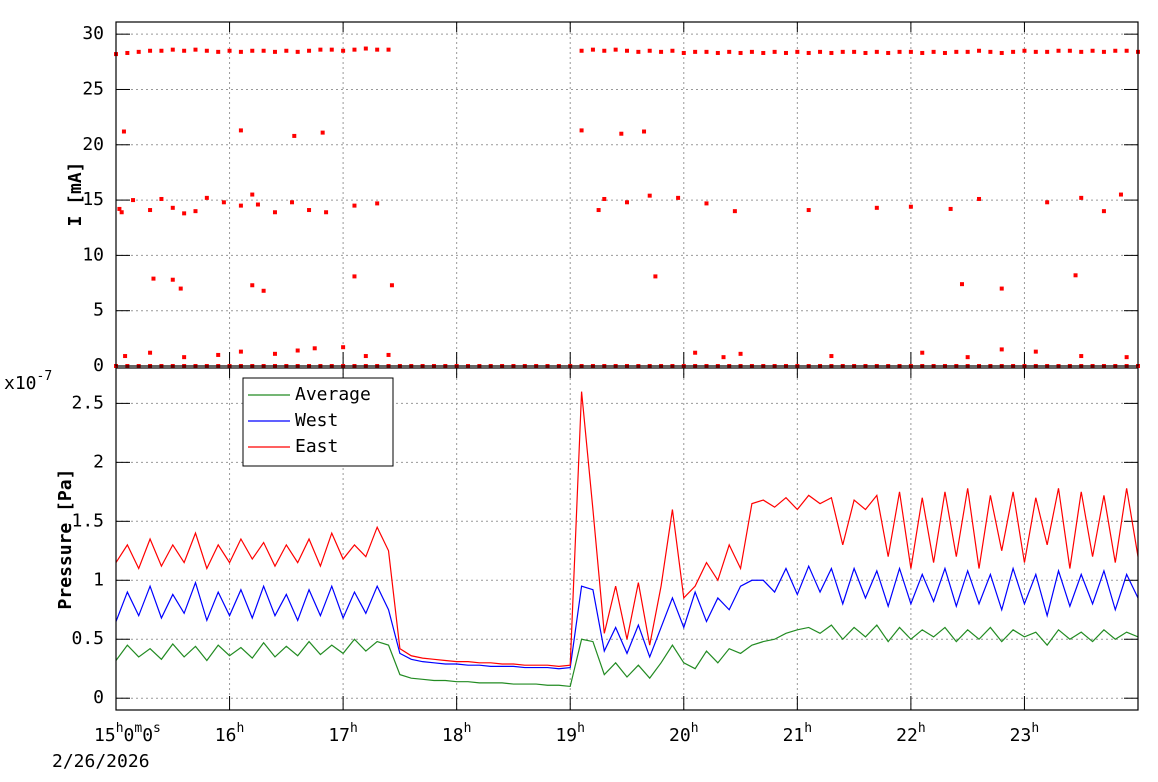  I want to click on legend-label: Average, so click(333, 394).